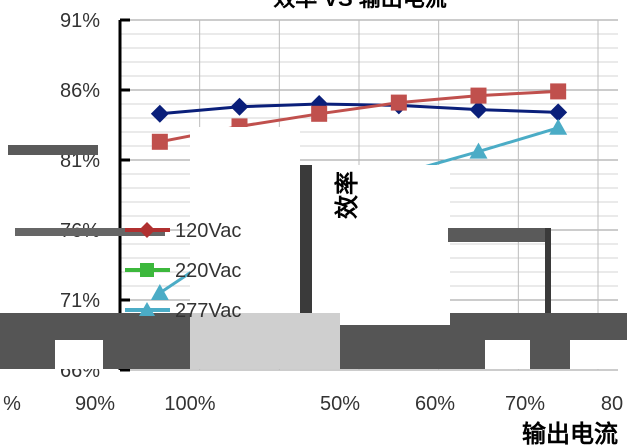 The width and height of the screenshot is (627, 448). What do you see at coordinates (359, 109) in the screenshot?
I see `series-line` at bounding box center [359, 109].